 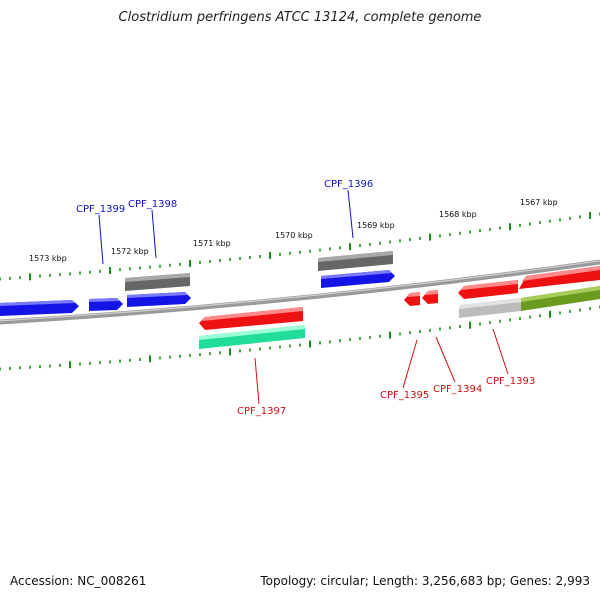 I want to click on gene-block-cpf-1393-lightgray, so click(x=490, y=308).